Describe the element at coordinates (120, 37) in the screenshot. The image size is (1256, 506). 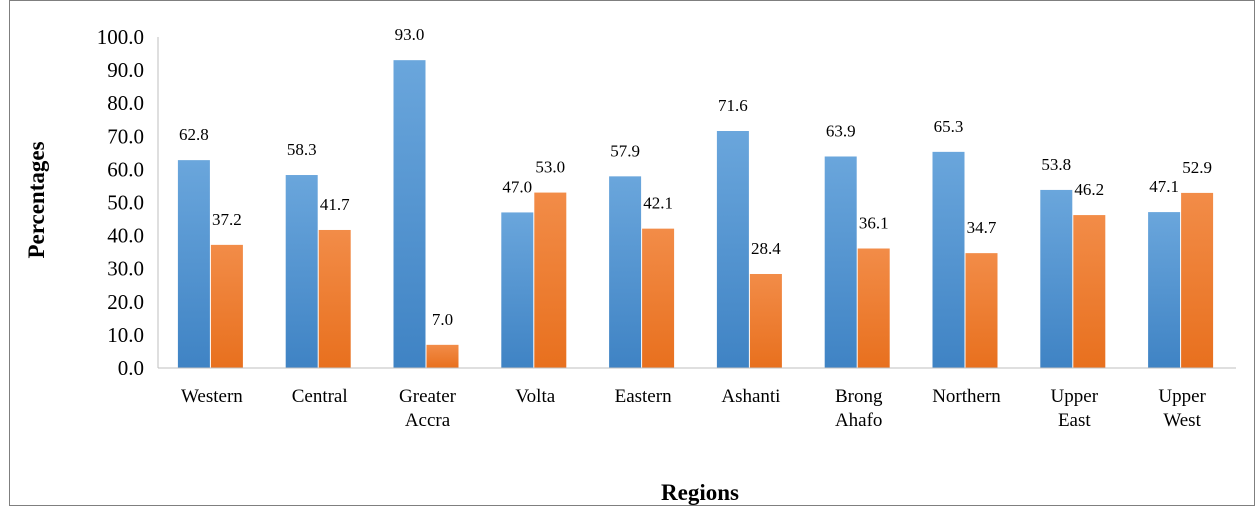
I see `y-tick-label: 100.0` at that location.